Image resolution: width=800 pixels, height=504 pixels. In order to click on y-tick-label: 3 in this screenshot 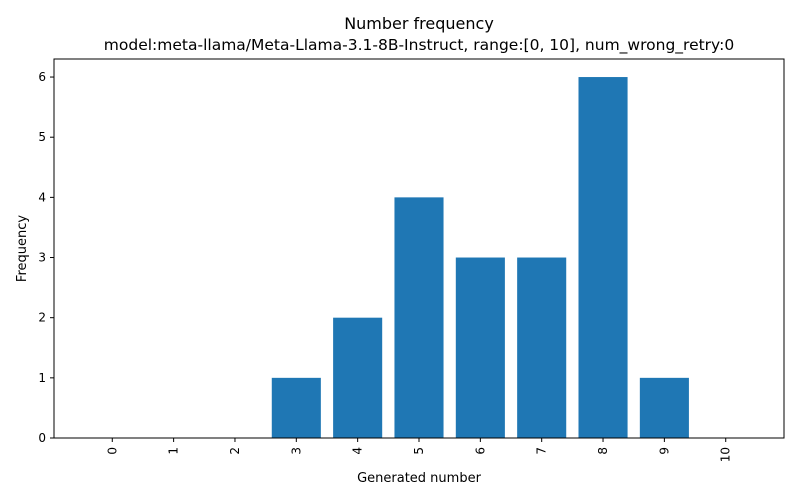, I will do `click(42, 258)`.